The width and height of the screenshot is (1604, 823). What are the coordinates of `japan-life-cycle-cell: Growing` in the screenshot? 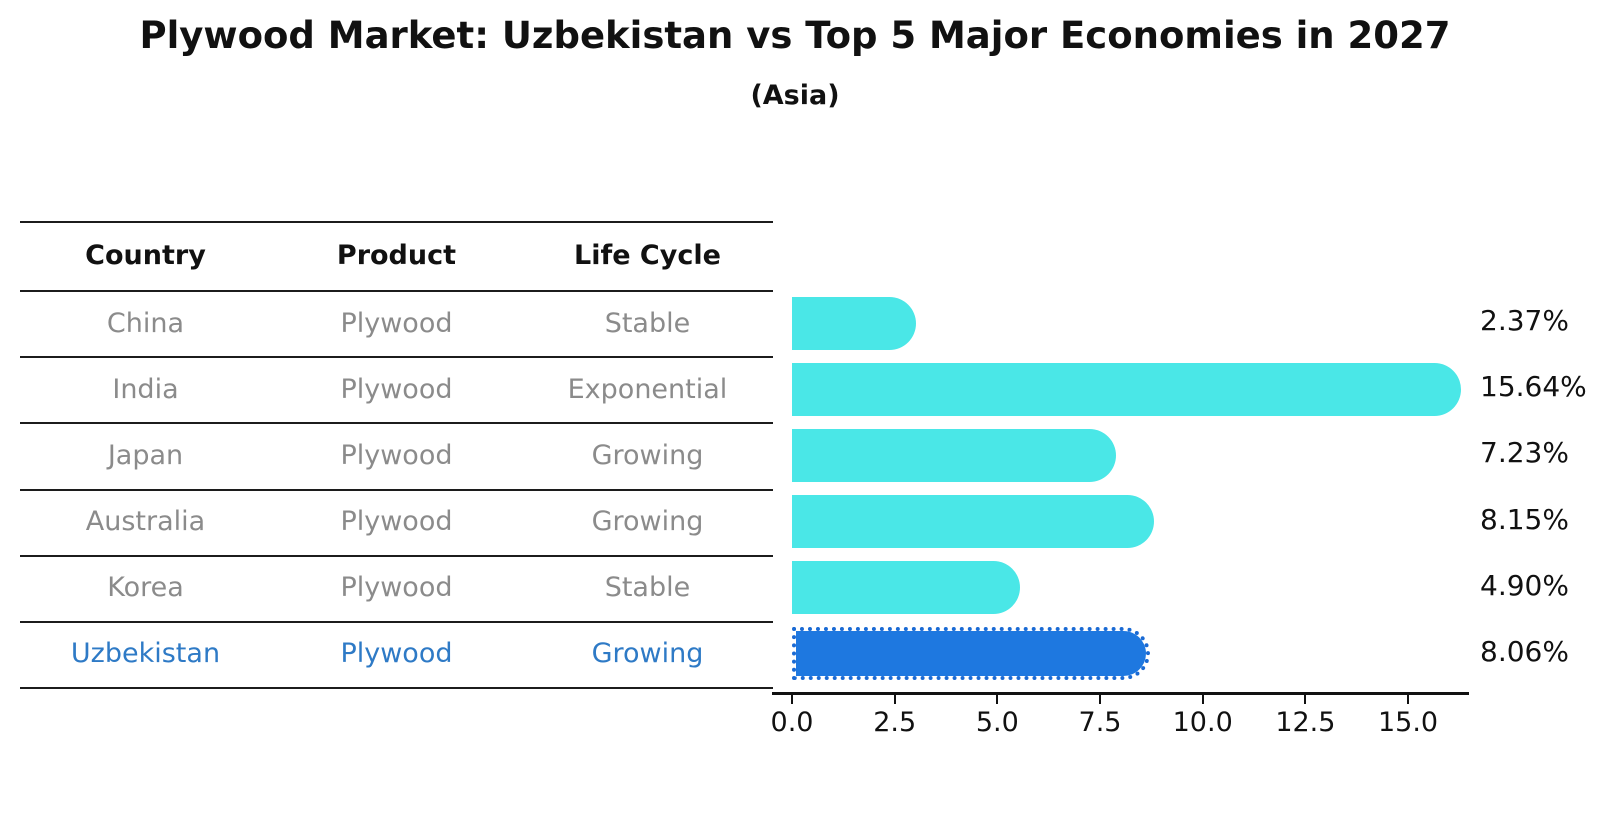 It's located at (647, 455).